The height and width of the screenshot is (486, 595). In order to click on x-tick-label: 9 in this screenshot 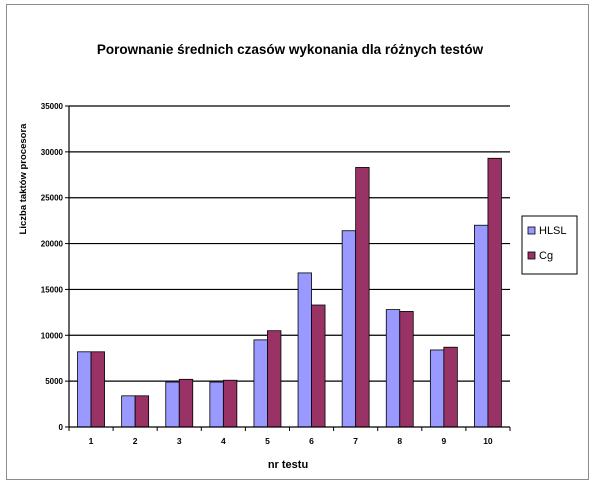, I will do `click(443, 441)`.